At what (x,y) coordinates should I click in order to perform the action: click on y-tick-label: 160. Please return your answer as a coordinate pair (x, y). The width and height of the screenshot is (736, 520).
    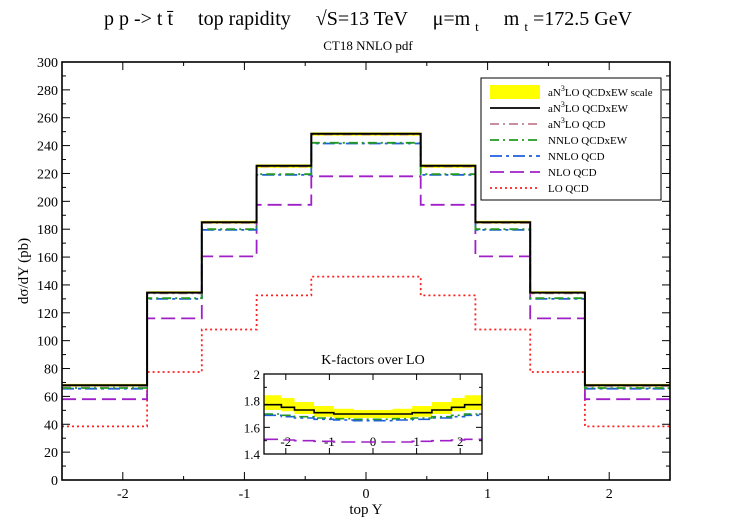
    Looking at the image, I should click on (47, 258).